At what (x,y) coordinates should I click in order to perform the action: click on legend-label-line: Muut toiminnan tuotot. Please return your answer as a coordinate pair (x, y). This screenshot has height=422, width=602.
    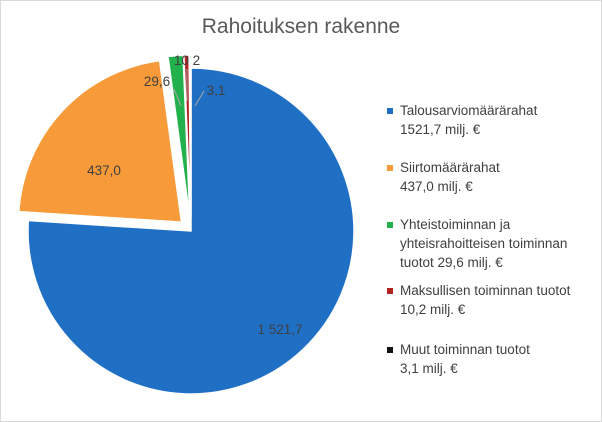
    Looking at the image, I should click on (465, 349).